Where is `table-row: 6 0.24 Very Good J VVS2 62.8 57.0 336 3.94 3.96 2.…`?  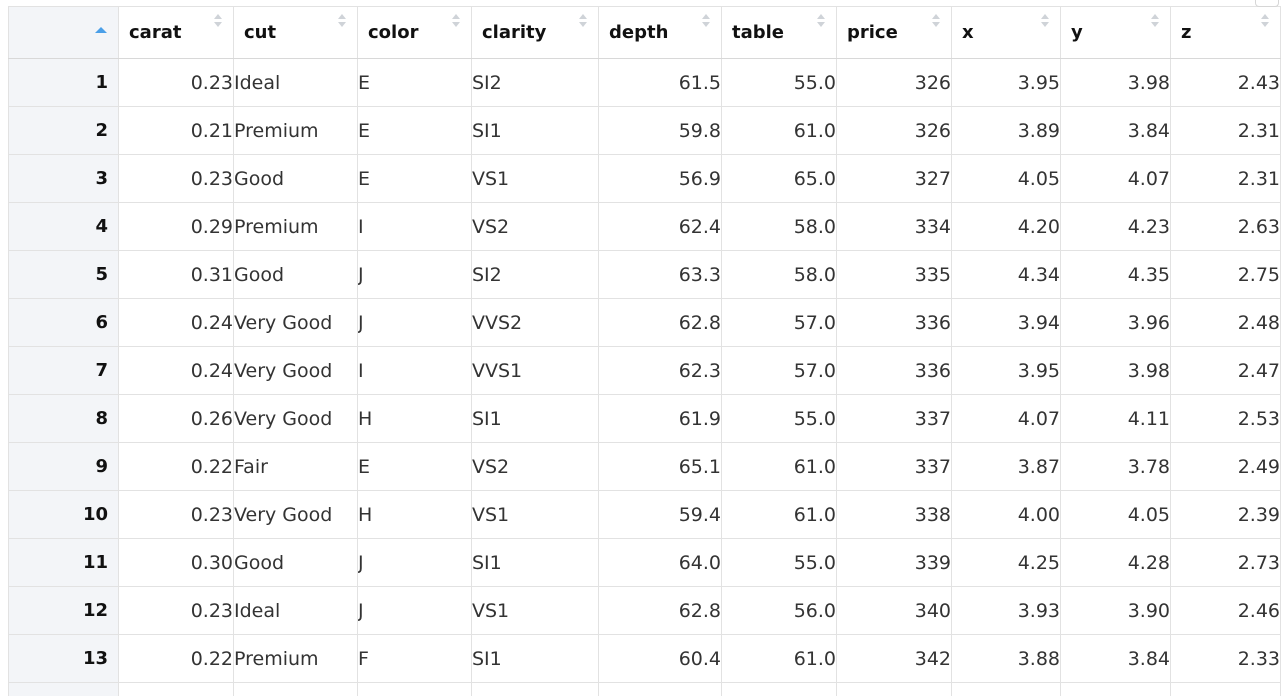 table-row: 6 0.24 Very Good J VVS2 62.8 57.0 336 3.94 3.96 2.… is located at coordinates (644, 322).